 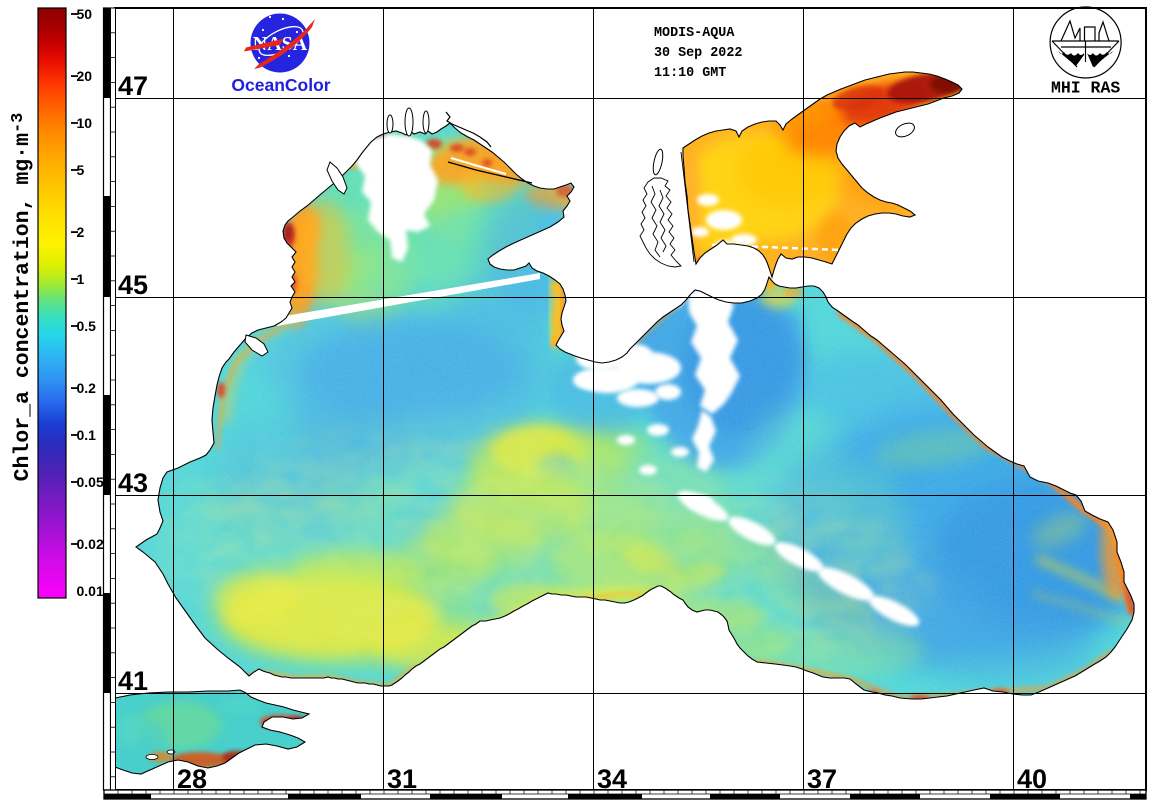 I want to click on svg-text: MHI RAS, so click(x=1085, y=88).